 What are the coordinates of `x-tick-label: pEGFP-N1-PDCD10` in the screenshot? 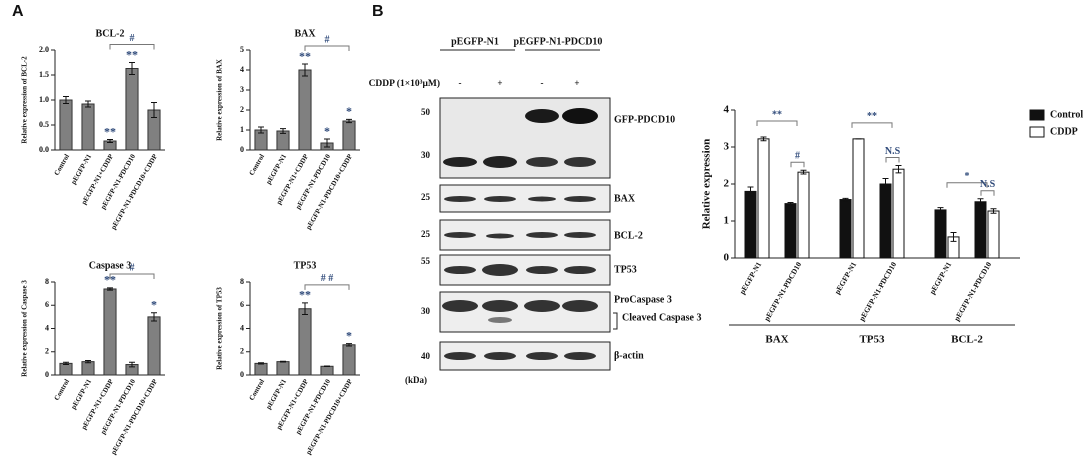 It's located at (877, 291).